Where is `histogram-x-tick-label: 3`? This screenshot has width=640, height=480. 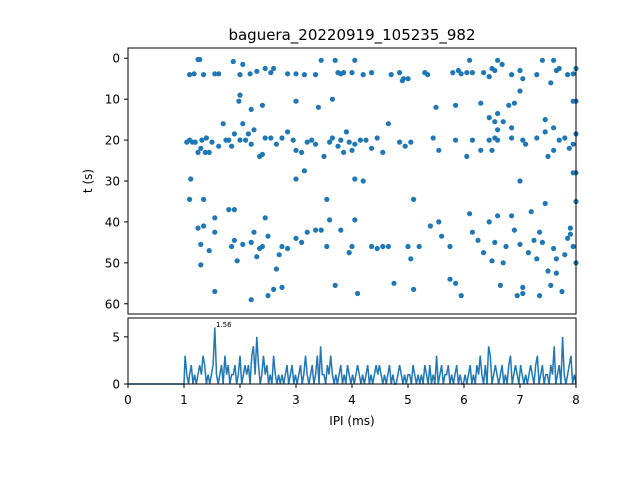
histogram-x-tick-label: 3 is located at coordinates (296, 400).